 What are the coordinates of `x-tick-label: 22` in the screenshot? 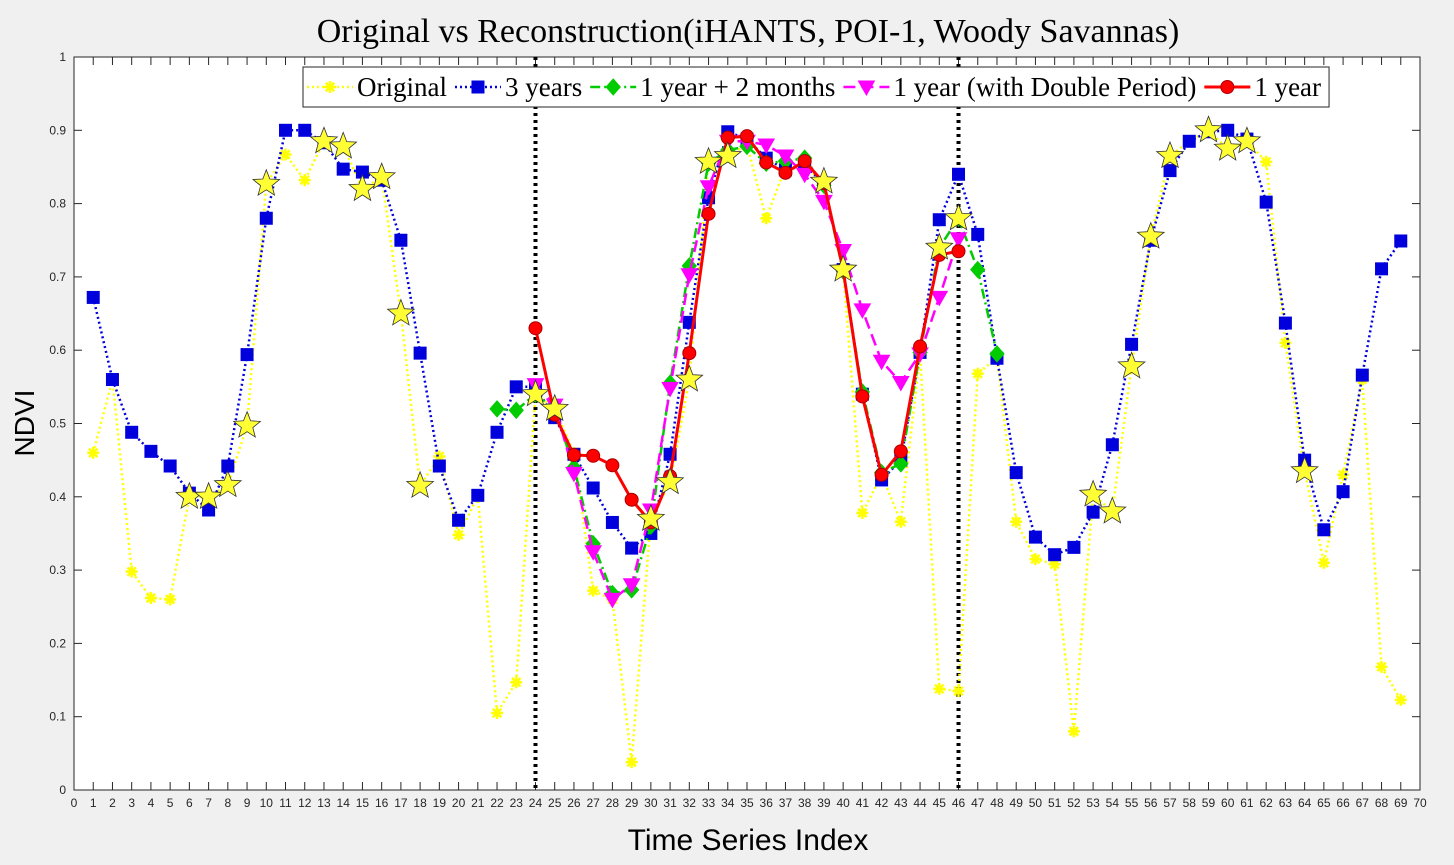 It's located at (497, 803).